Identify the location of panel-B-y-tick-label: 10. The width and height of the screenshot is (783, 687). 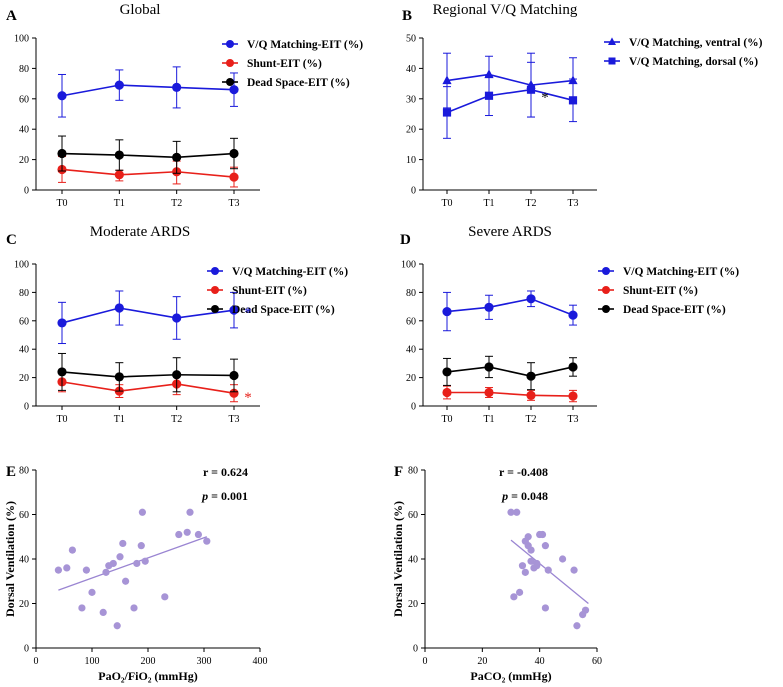
(411, 160).